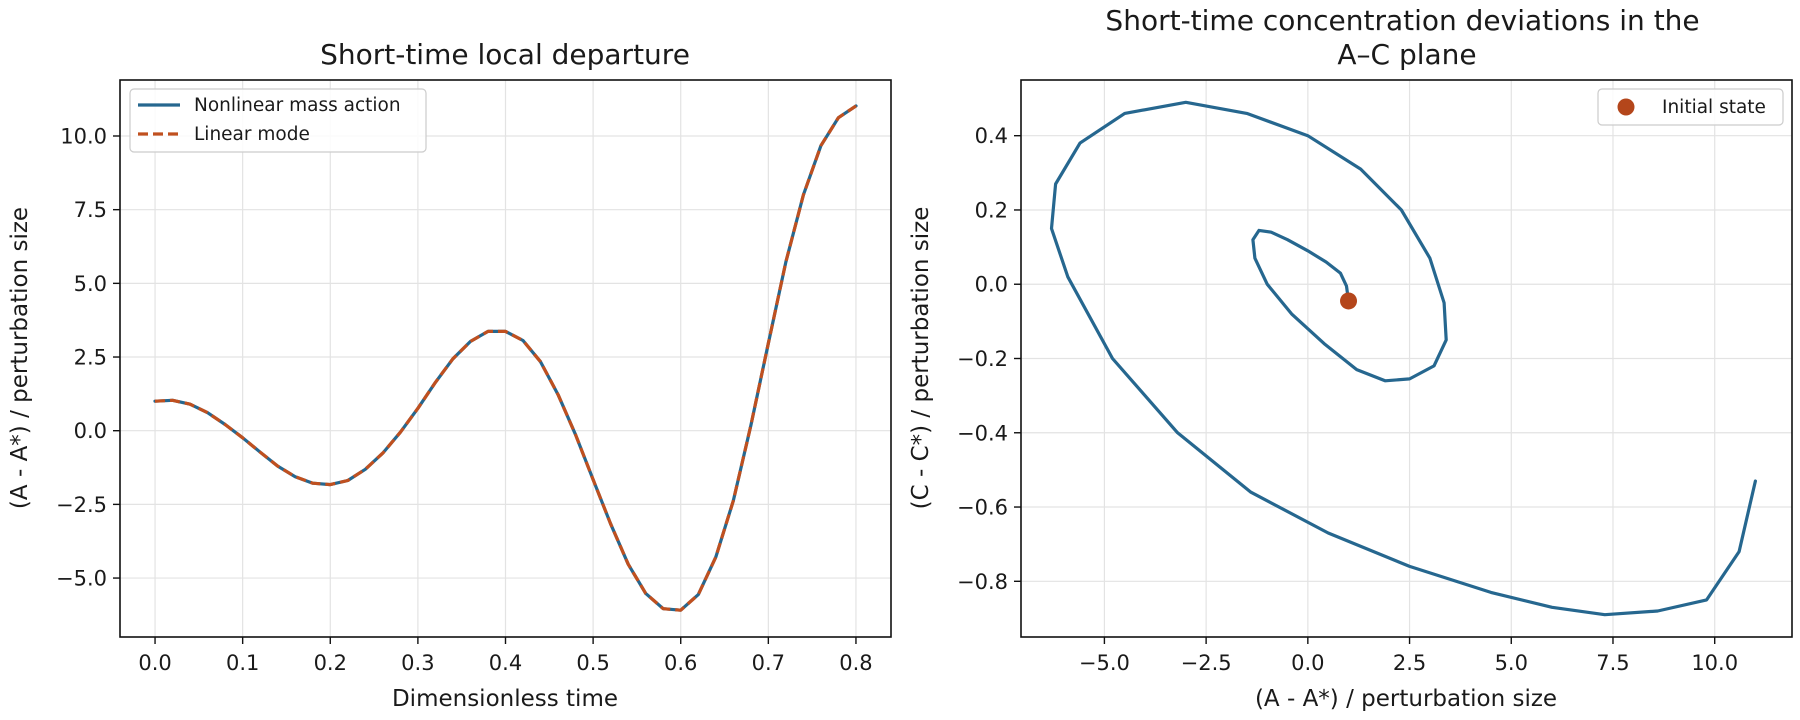 The image size is (1800, 720). I want to click on right-y-tick-label: −0.2, so click(982, 359).